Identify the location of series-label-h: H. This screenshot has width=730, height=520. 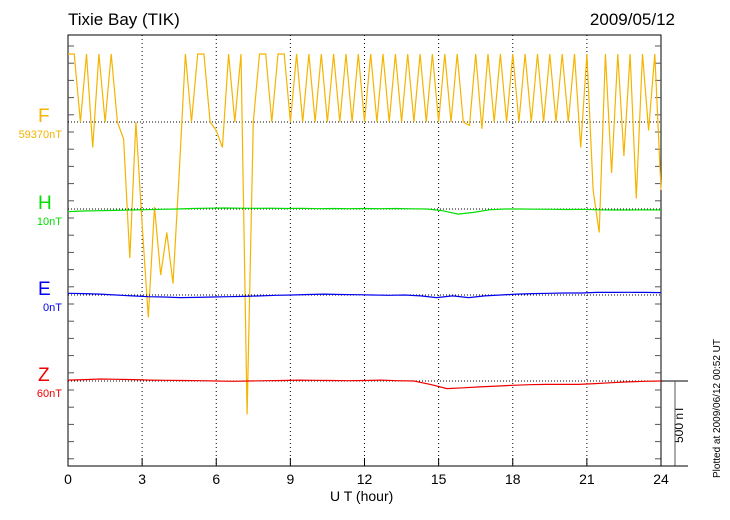
(45, 203).